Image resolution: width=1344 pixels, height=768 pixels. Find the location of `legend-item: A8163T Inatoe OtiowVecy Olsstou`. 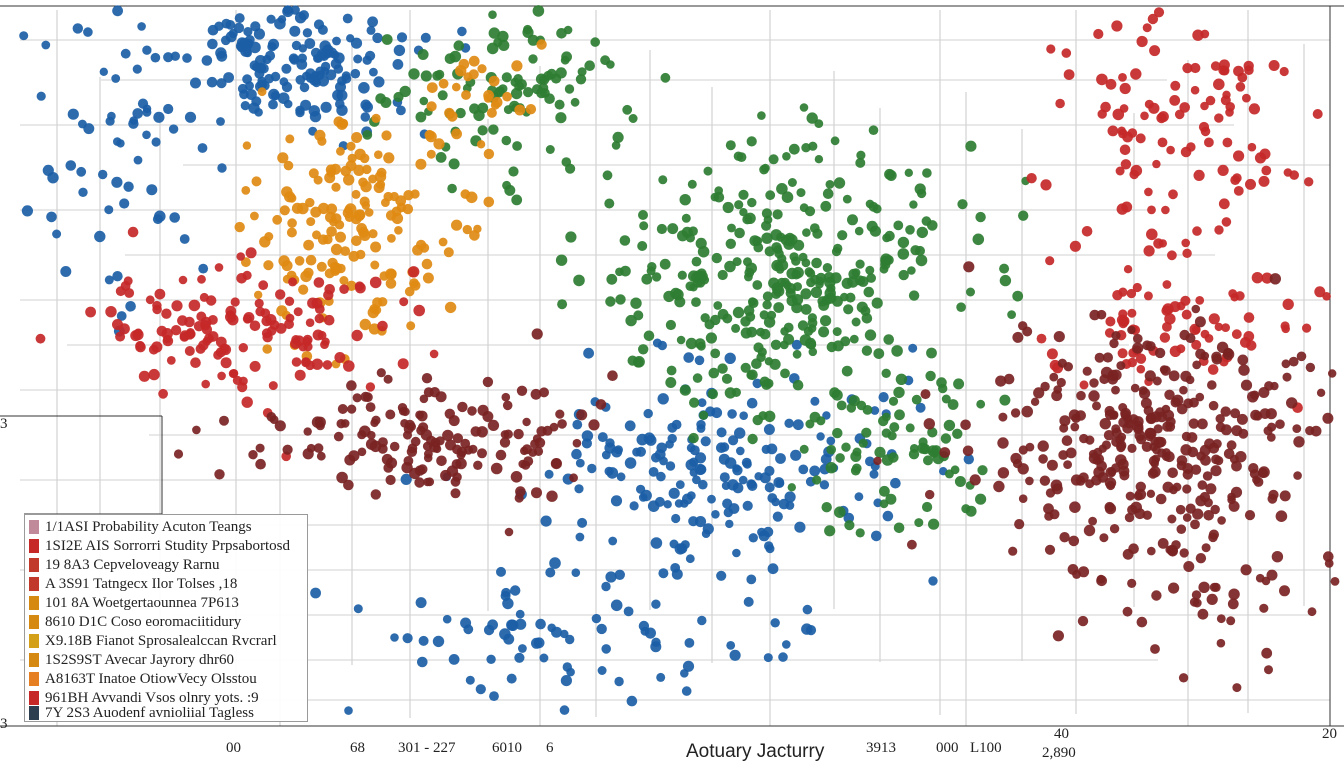

legend-item: A8163T Inatoe OtiowVecy Olsstou is located at coordinates (143, 679).